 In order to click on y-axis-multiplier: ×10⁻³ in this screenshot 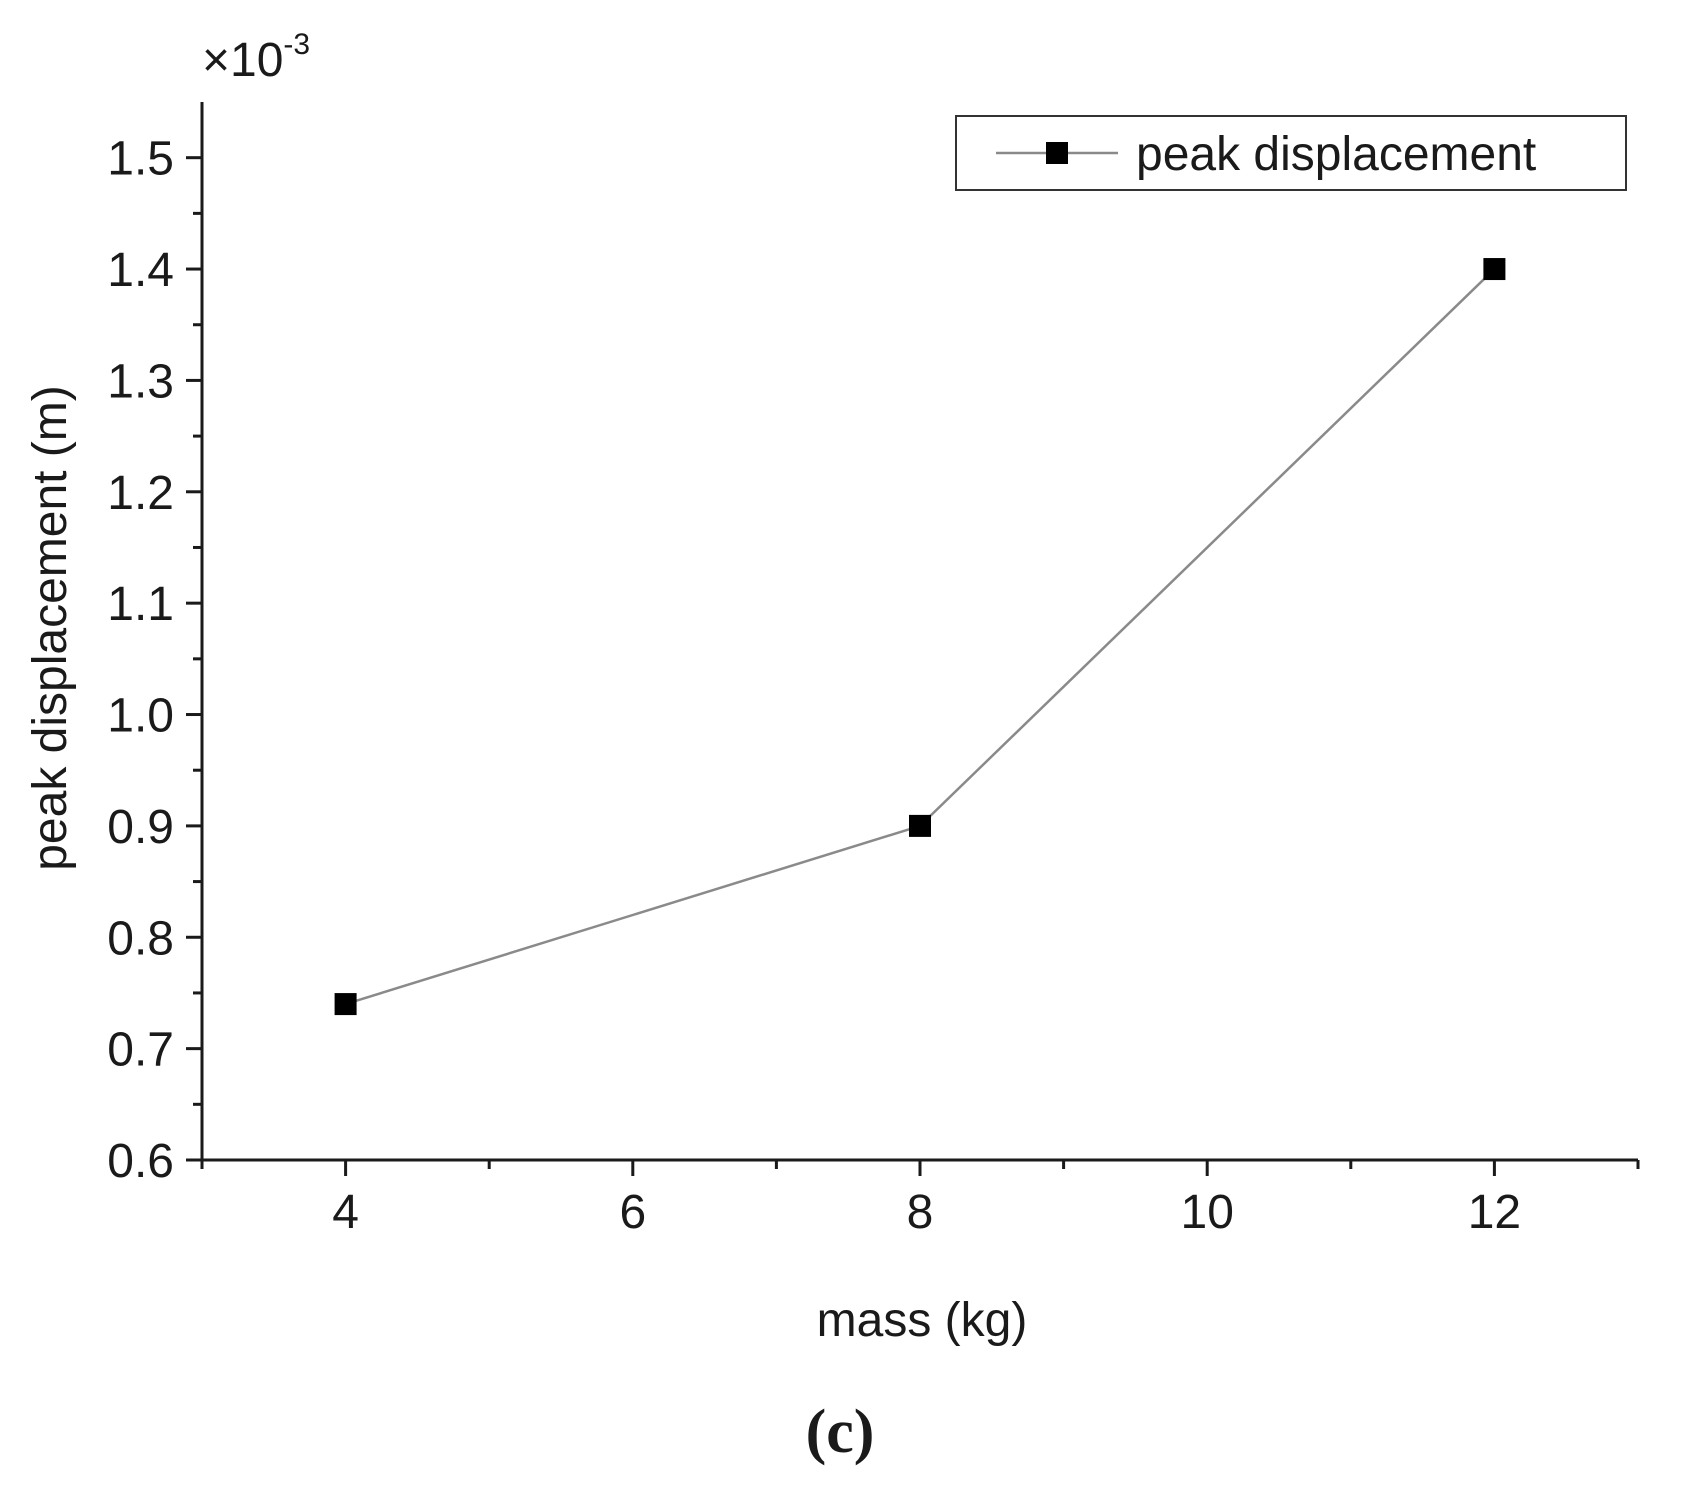, I will do `click(256, 57)`.